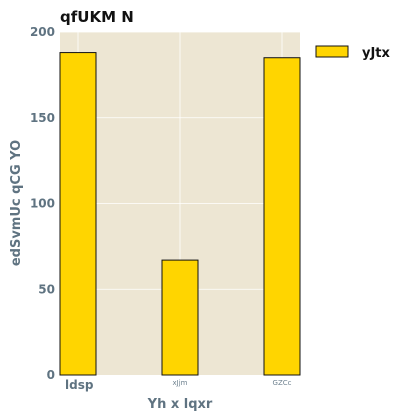 This screenshot has height=420, width=420. I want to click on x-tick-label: GZCc, so click(282, 383).